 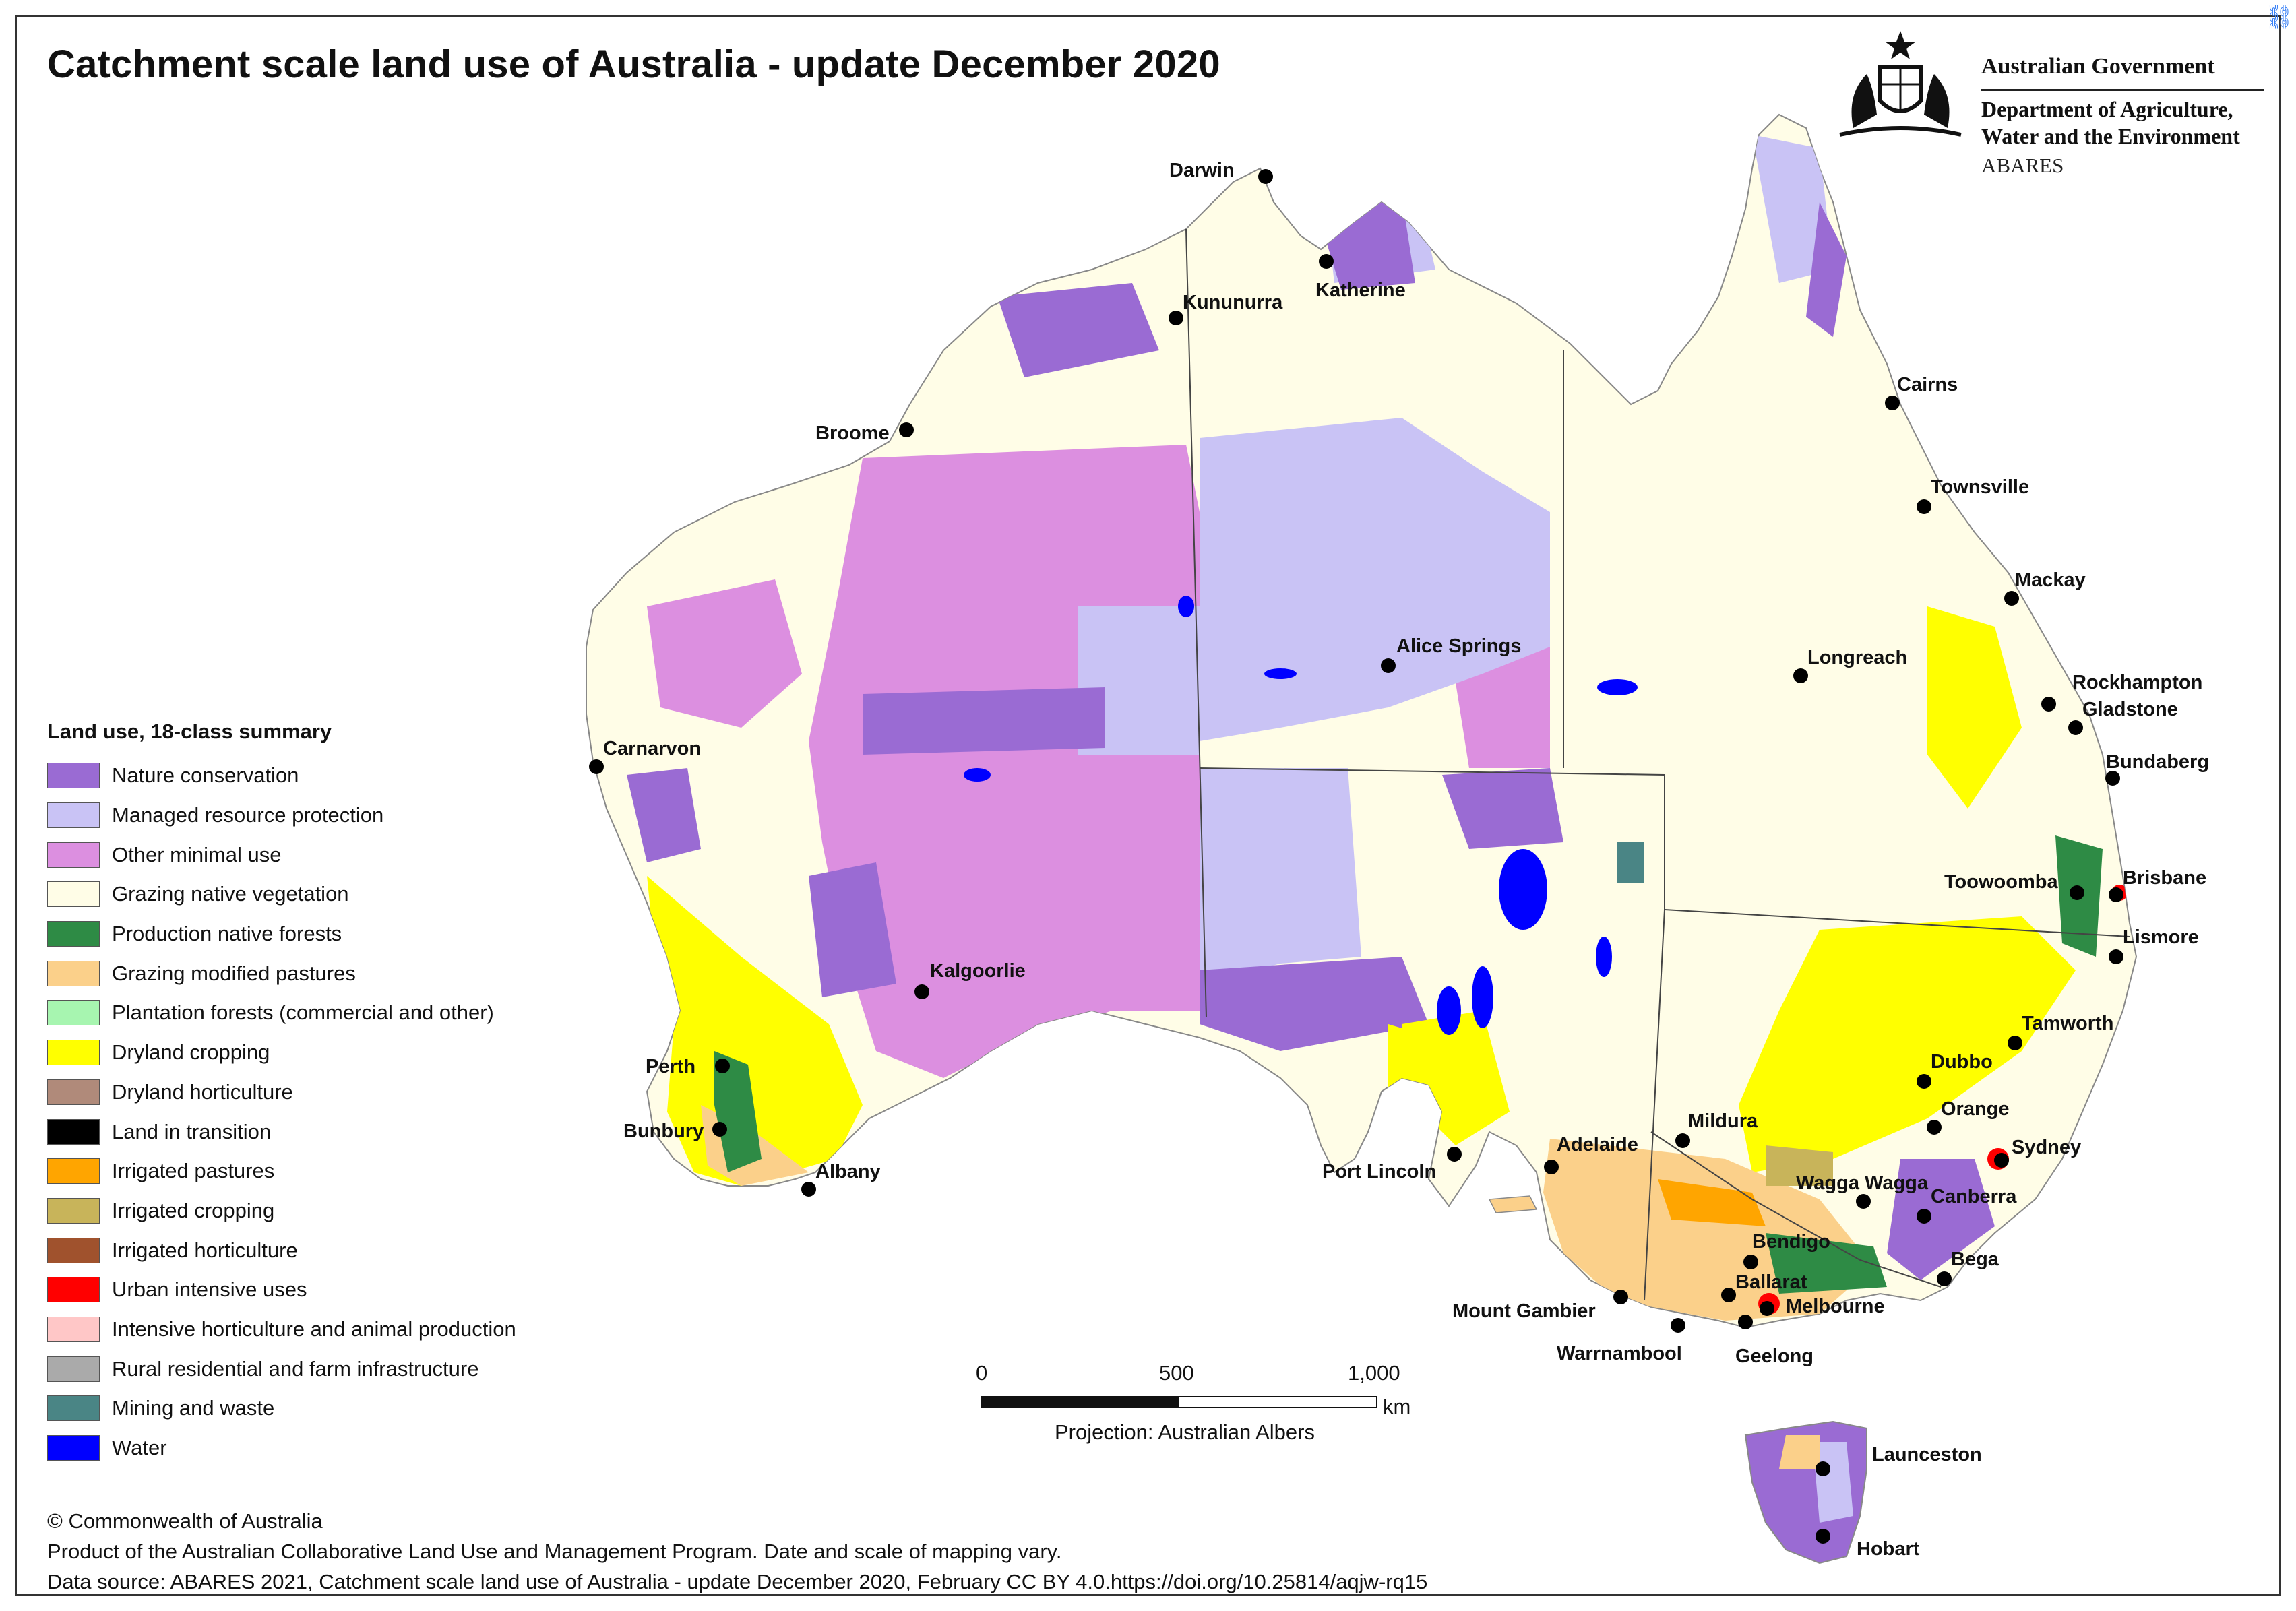 I want to click on coat-of-arms-icon, so click(x=1900, y=84).